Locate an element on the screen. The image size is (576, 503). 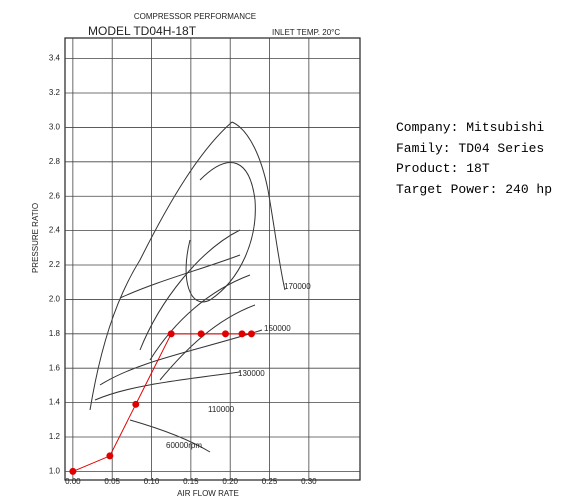
info-line: Target Power: 240 hp is located at coordinates (474, 189).